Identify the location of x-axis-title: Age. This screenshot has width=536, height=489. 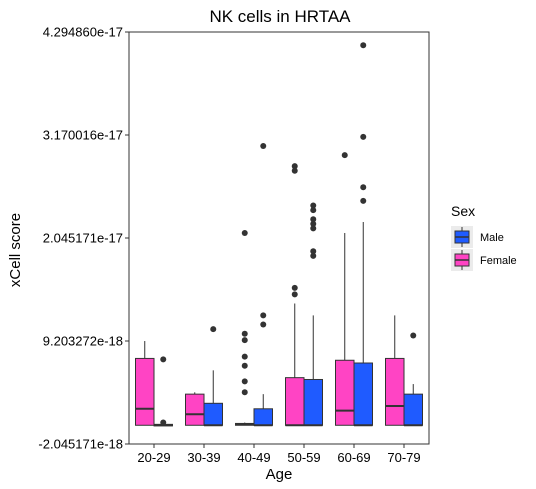
(279, 474).